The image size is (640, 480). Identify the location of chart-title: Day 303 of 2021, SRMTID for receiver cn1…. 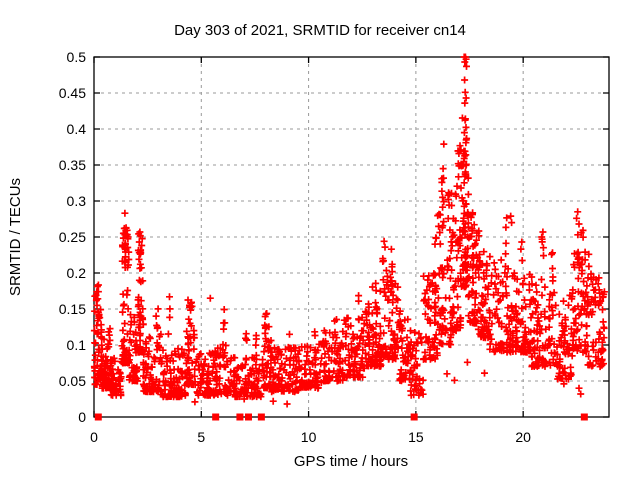
(320, 30).